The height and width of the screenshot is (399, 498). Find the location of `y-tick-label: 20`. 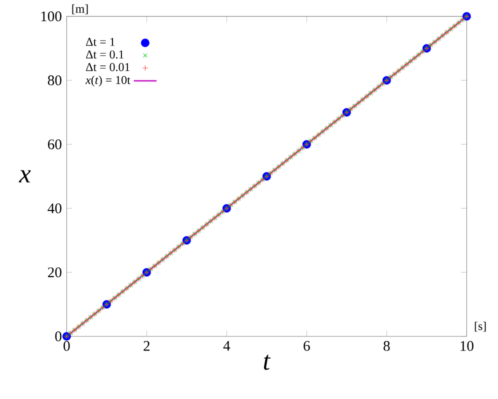

y-tick-label: 20 is located at coordinates (55, 272).